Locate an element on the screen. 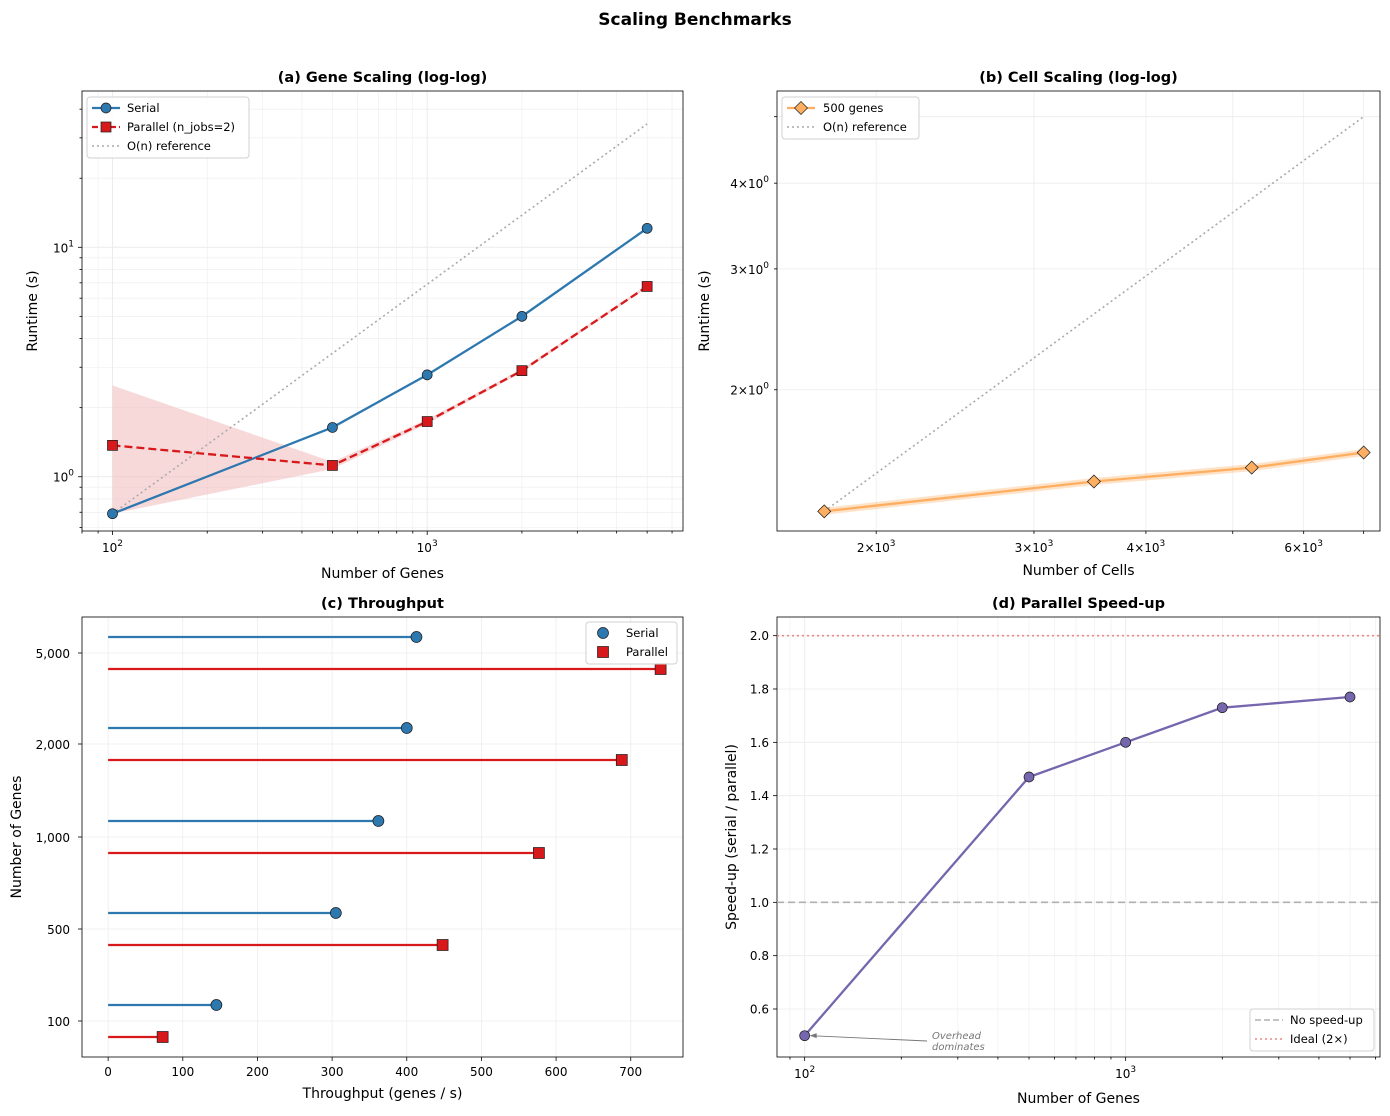  reference-line is located at coordinates (380, 319).